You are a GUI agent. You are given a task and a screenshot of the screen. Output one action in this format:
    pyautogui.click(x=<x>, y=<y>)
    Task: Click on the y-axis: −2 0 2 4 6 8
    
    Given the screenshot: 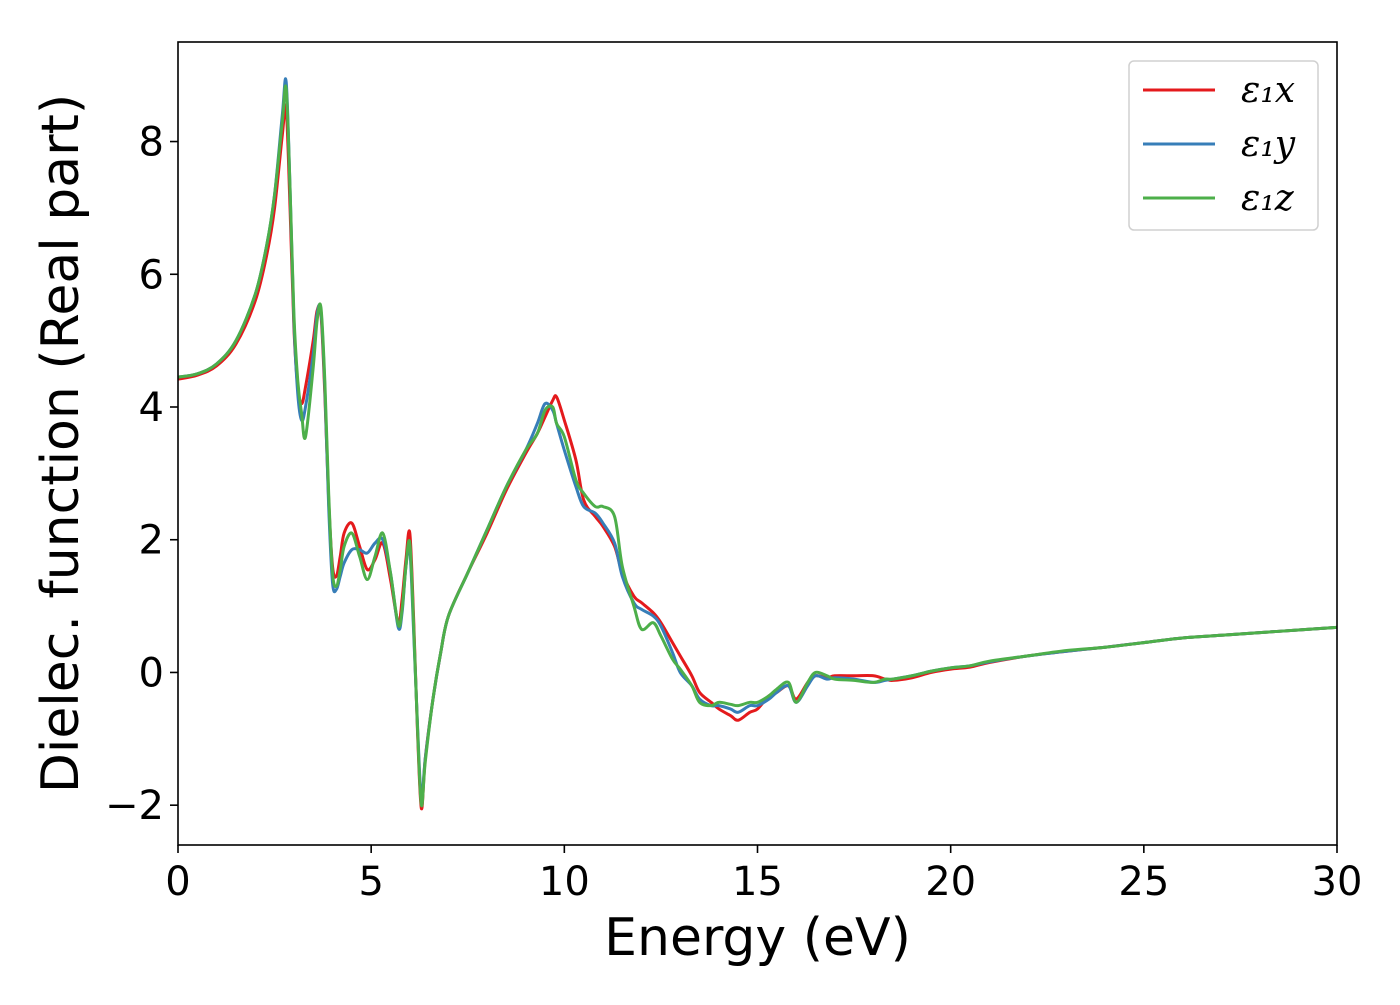 What is the action you would take?
    pyautogui.click(x=141, y=474)
    